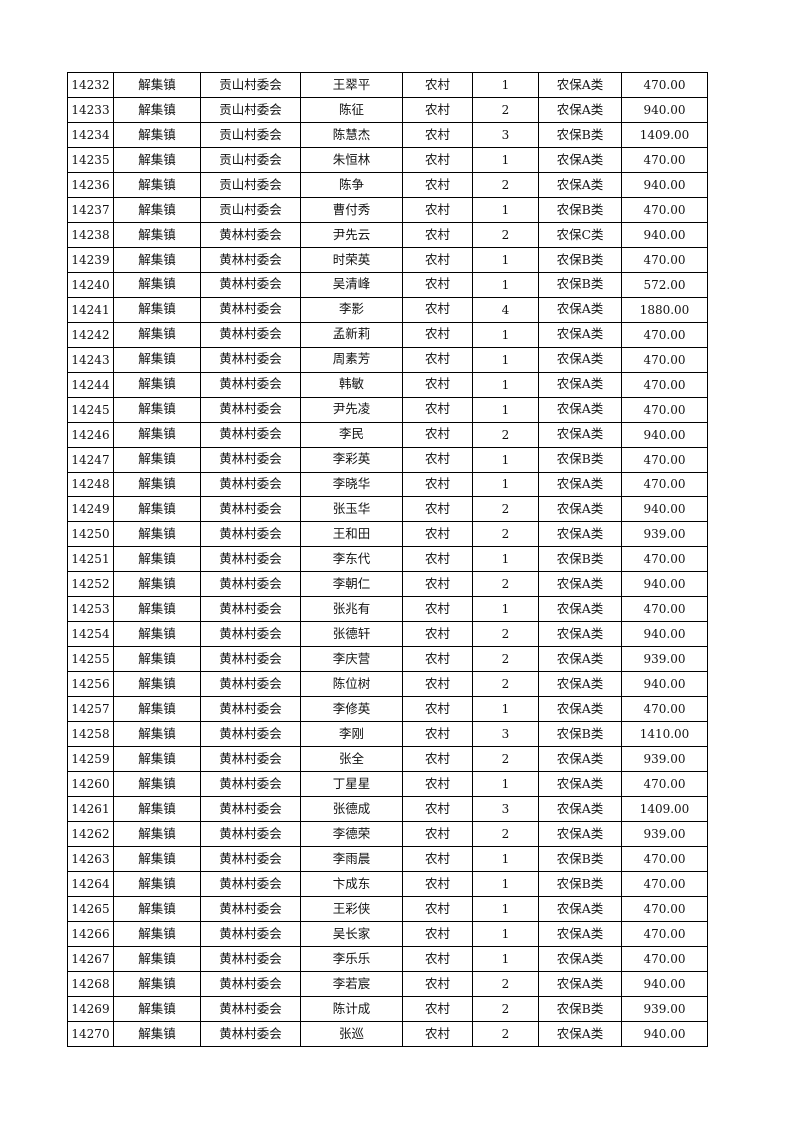 The height and width of the screenshot is (1122, 793). What do you see at coordinates (387, 209) in the screenshot?
I see `table-row: 14237 解集镇 贡山村委会 曹付秀 农村 1 农保B类 470.00` at bounding box center [387, 209].